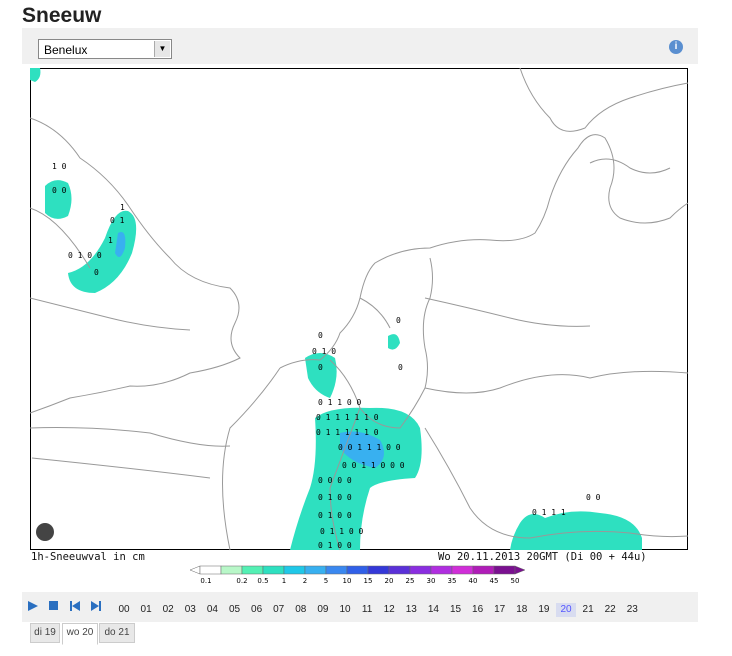 This screenshot has width=732, height=656. What do you see at coordinates (88, 557) in the screenshot?
I see `map-caption-left: 1h-Sneeuwval in cm` at bounding box center [88, 557].